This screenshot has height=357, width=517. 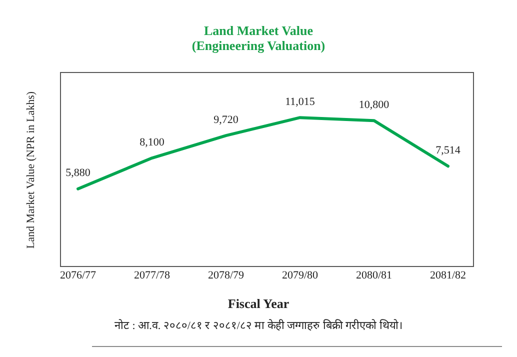 I want to click on data-label: 5,880, so click(x=78, y=173).